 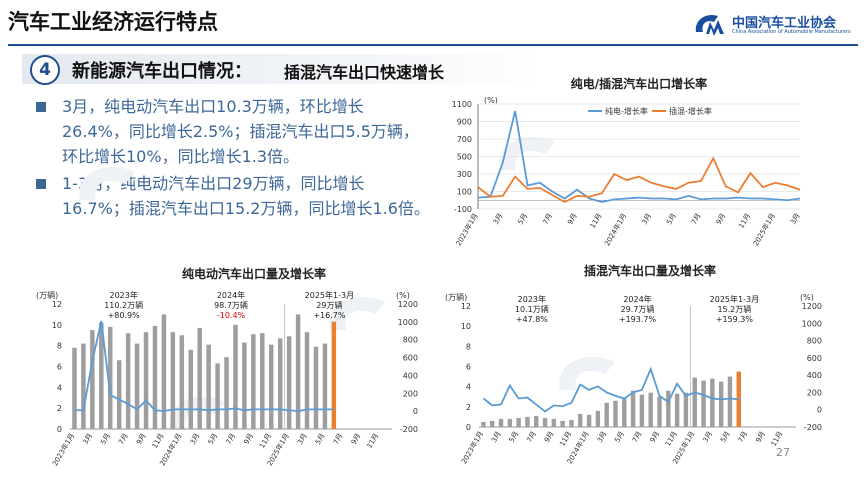 I want to click on x-tick-label: 11月, so click(x=671, y=439).